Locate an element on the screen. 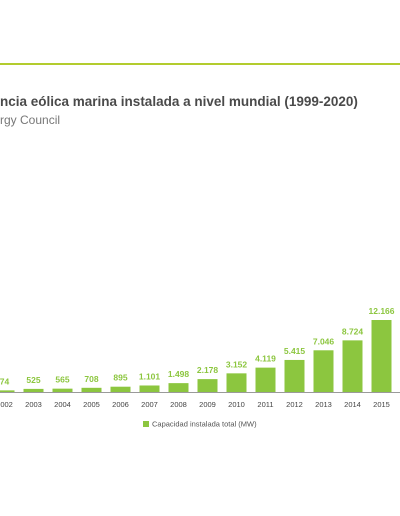 The height and width of the screenshot is (516, 400). x-tick-2013: 2013 is located at coordinates (323, 404).